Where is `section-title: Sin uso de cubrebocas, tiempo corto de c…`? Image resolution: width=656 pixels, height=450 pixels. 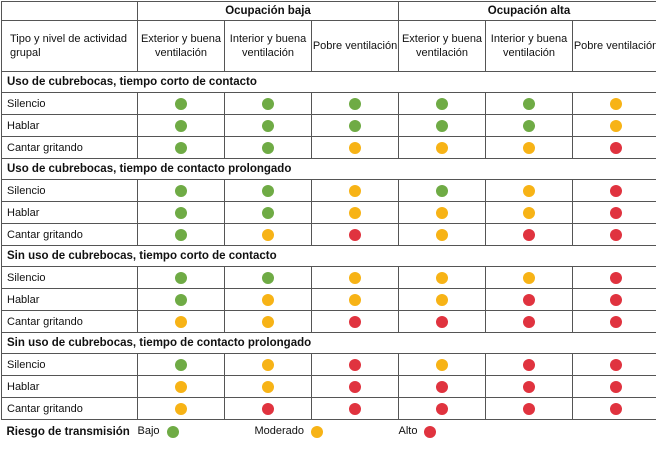
section-title: Sin uso de cubrebocas, tiempo corto de c… is located at coordinates (329, 256).